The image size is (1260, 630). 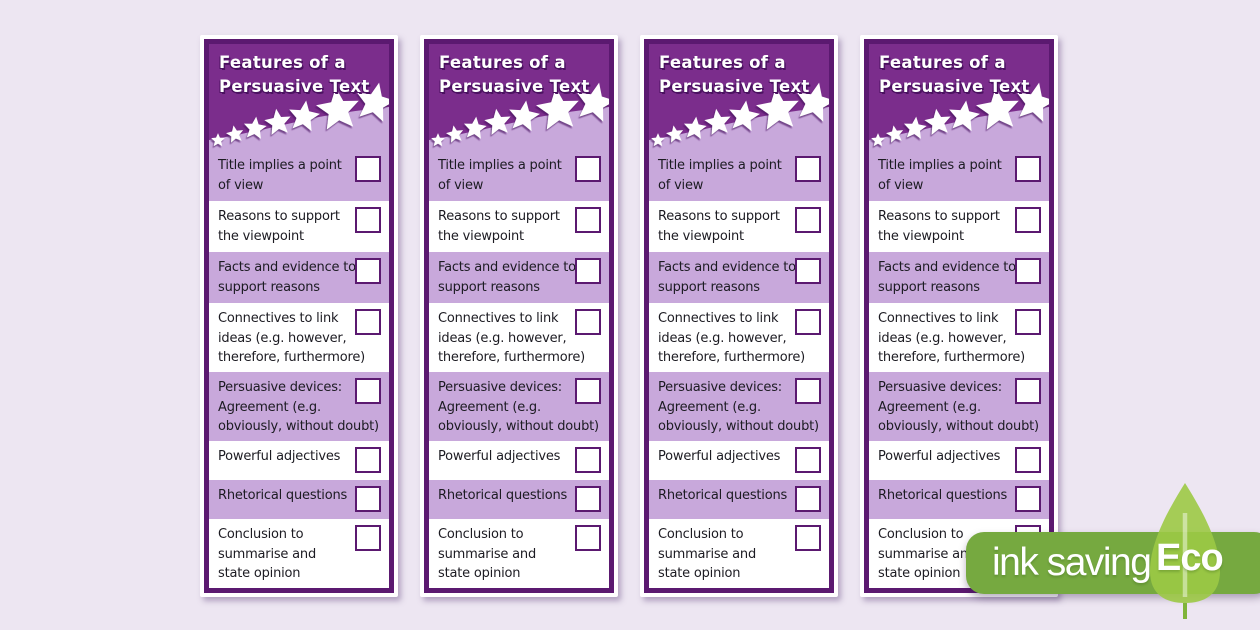 I want to click on row-label: Conclusion to summarise and state opinion, so click(x=519, y=554).